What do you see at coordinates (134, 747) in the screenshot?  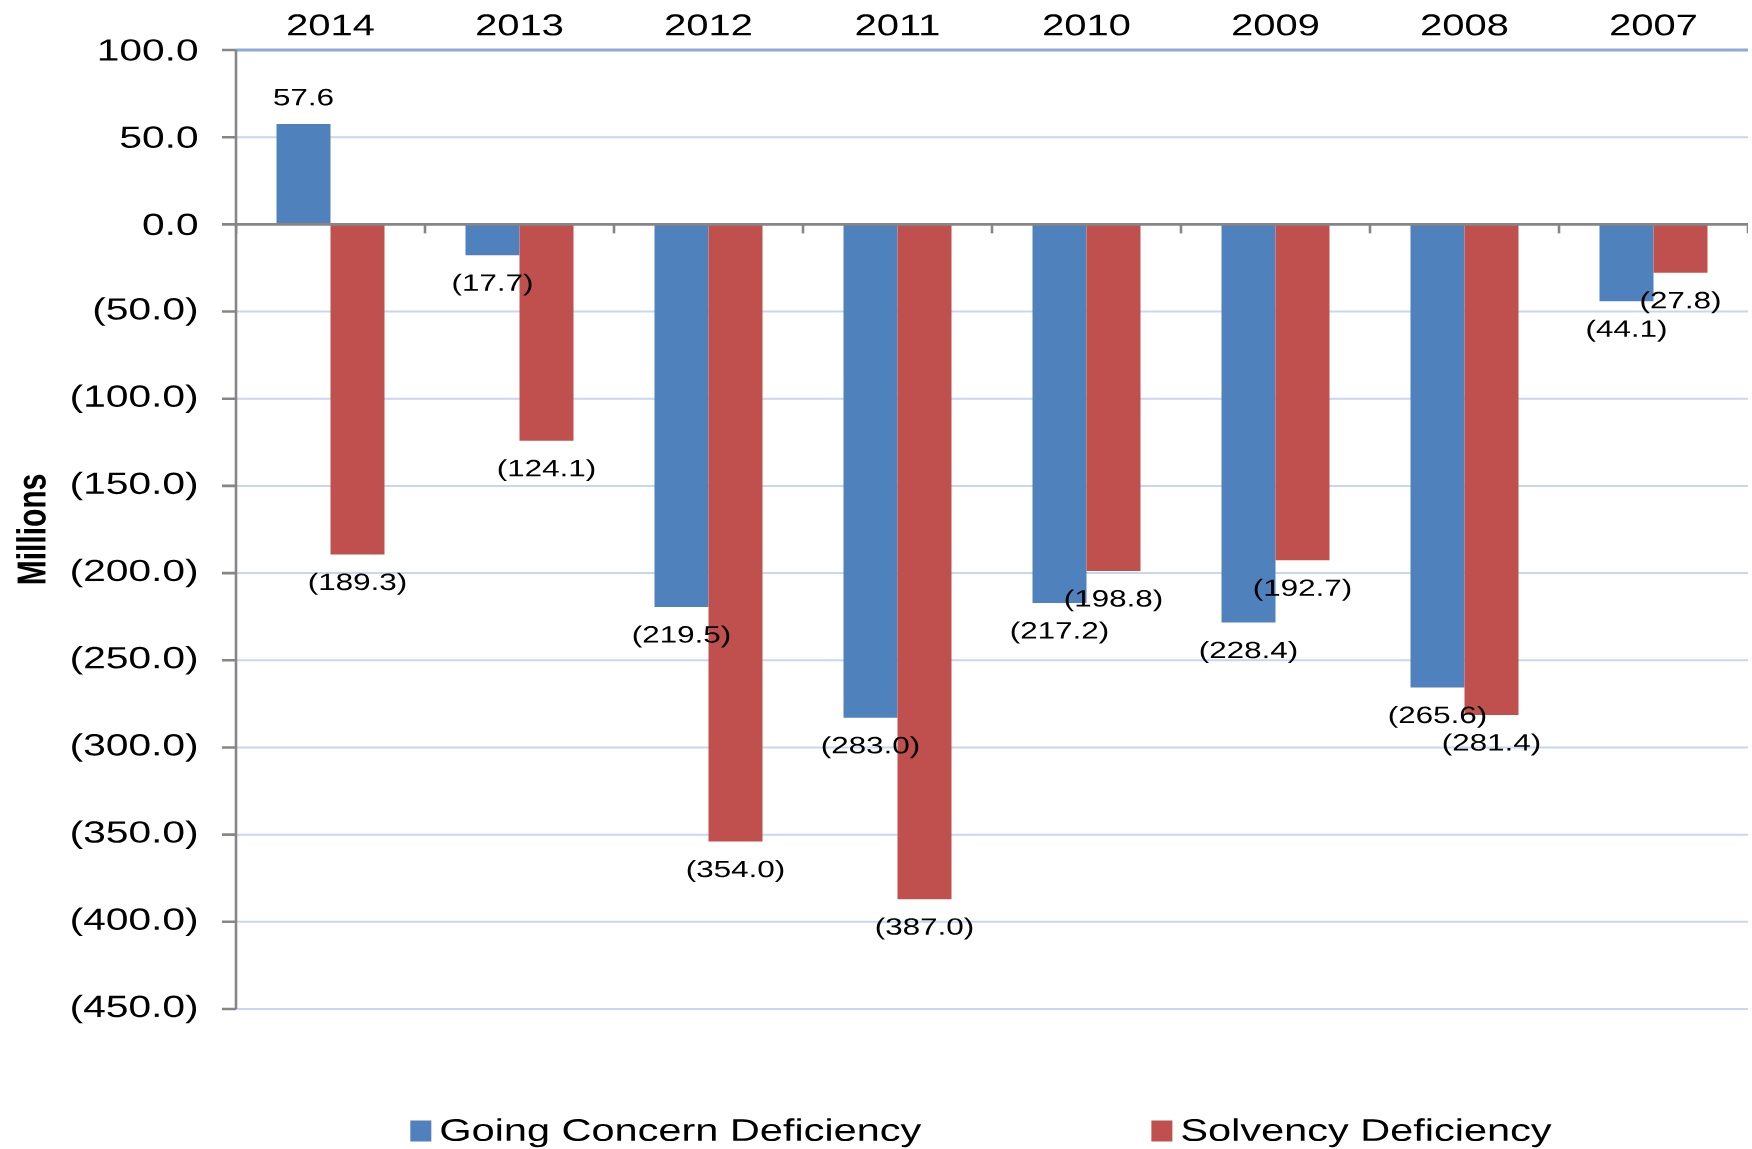 I see `y-tick-label: (300.0)` at bounding box center [134, 747].